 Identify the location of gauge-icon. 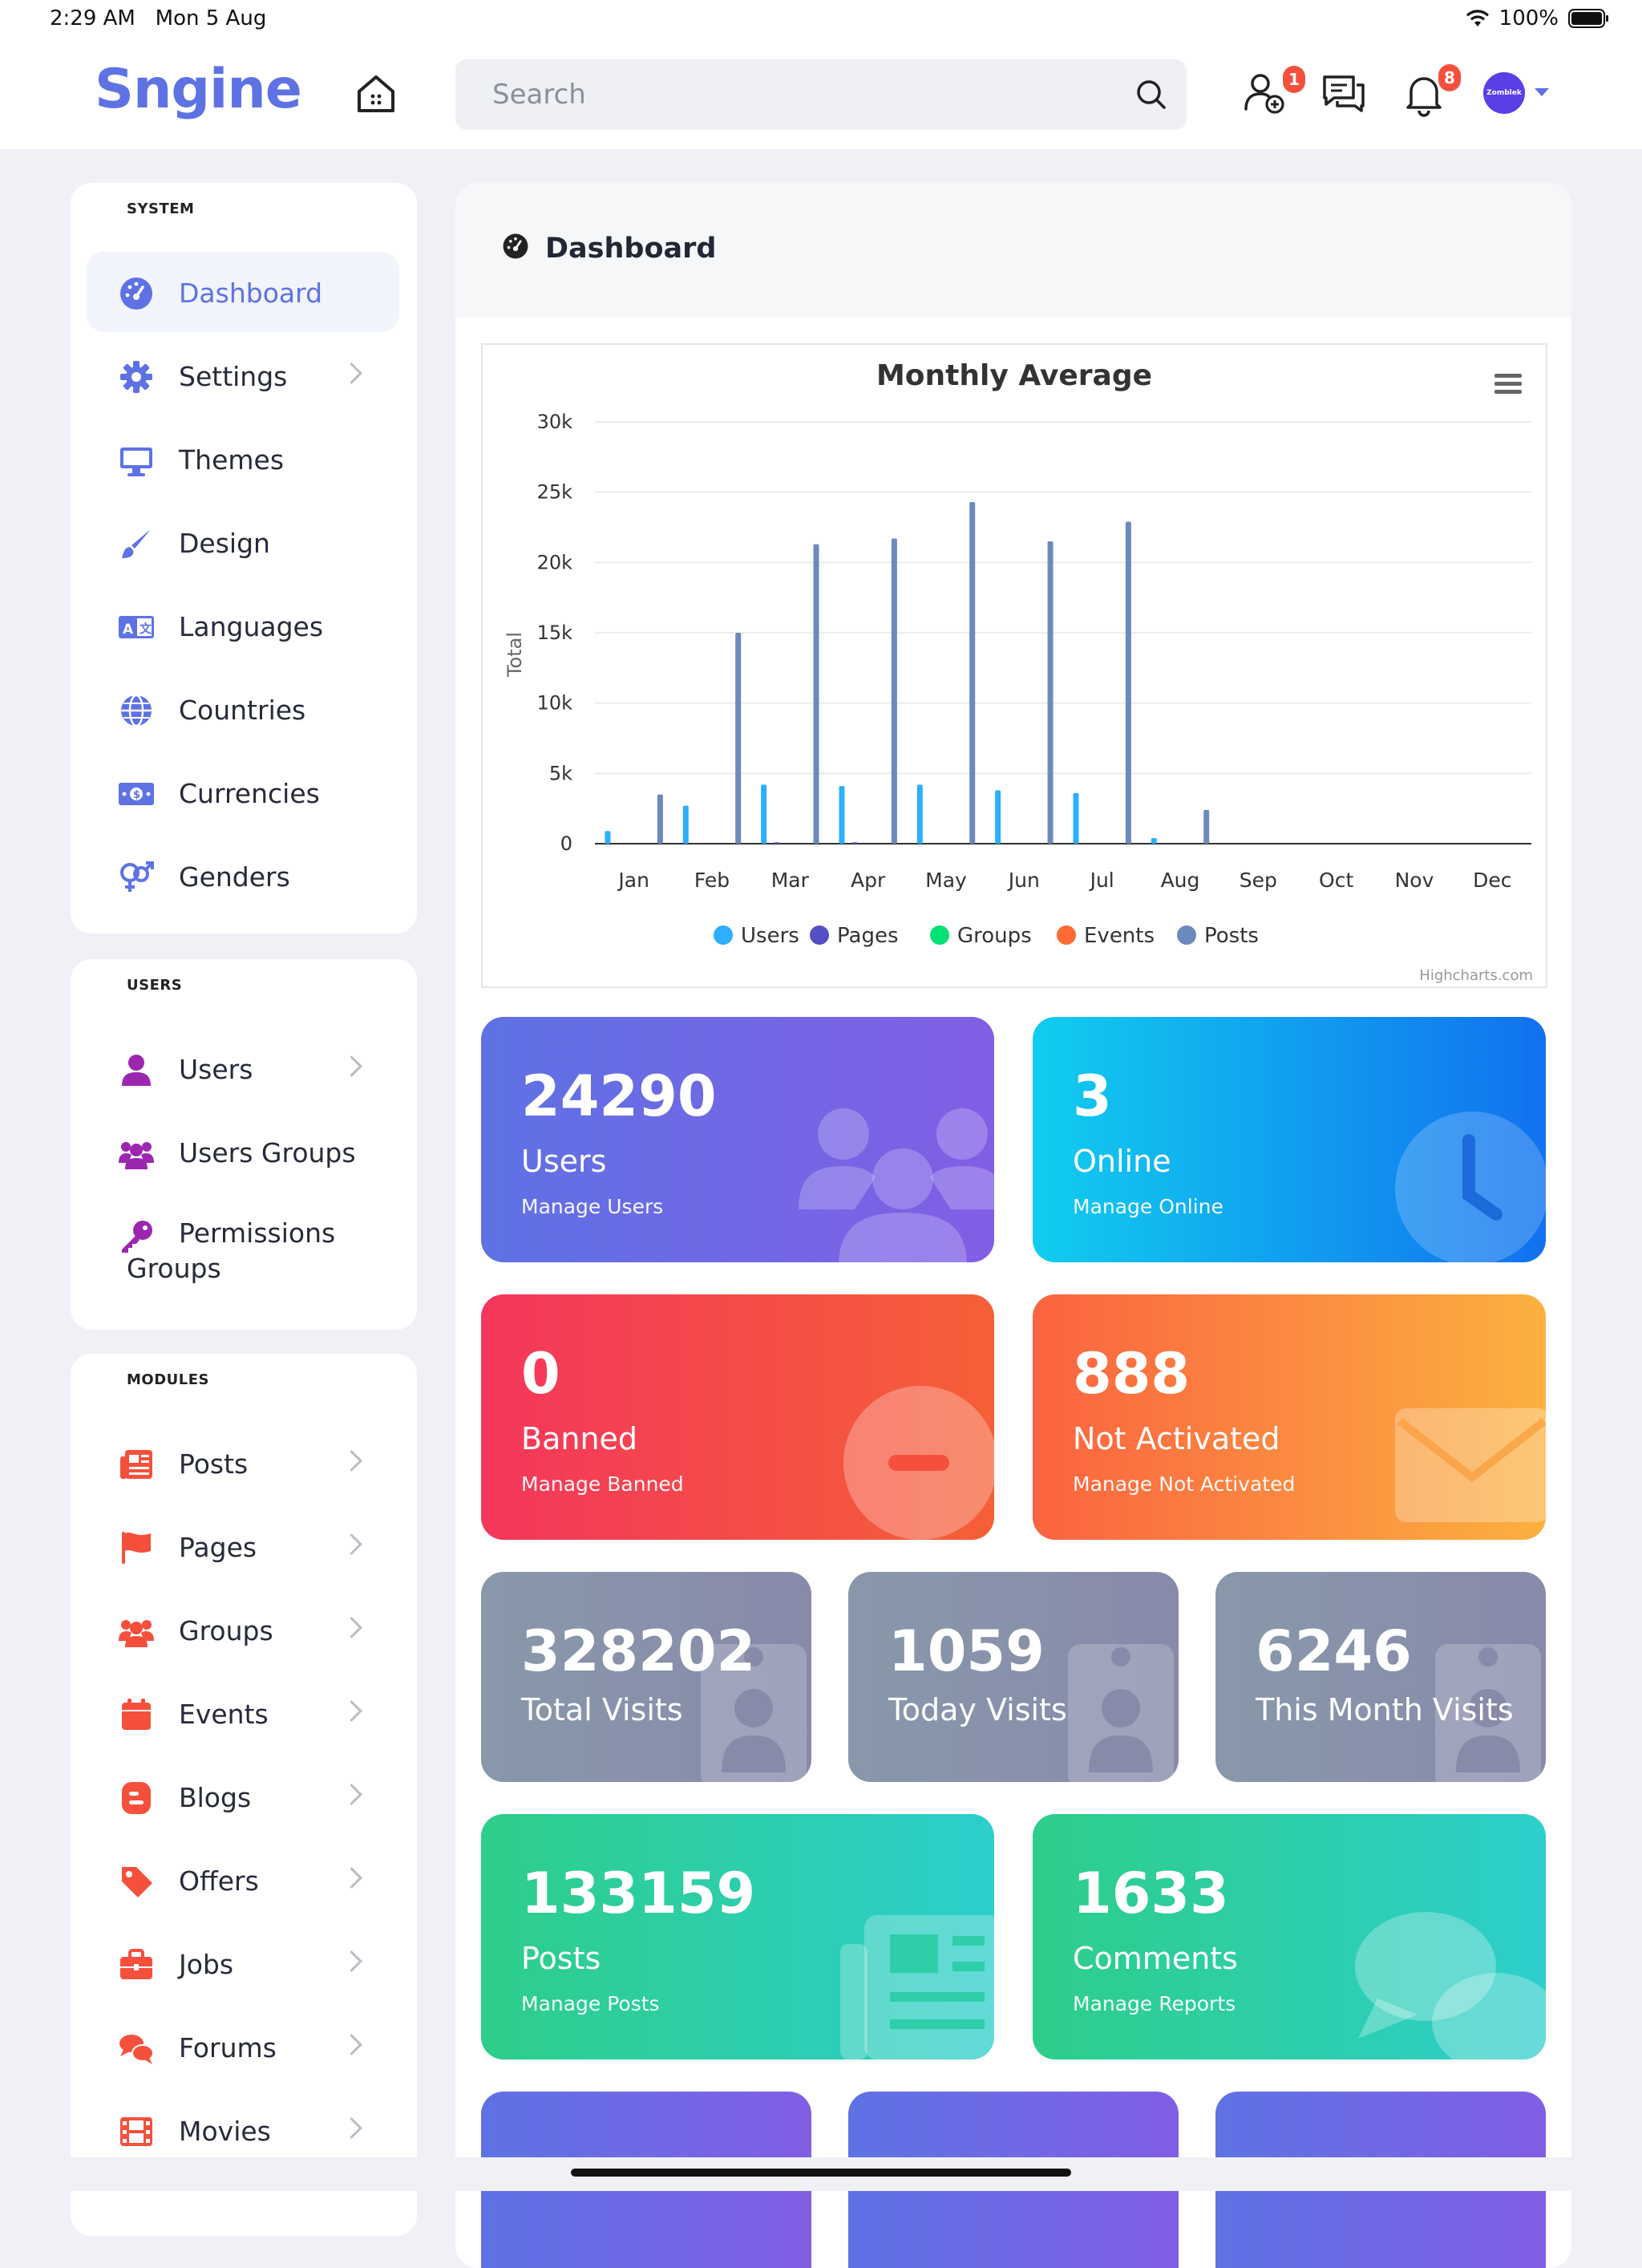
(136, 293).